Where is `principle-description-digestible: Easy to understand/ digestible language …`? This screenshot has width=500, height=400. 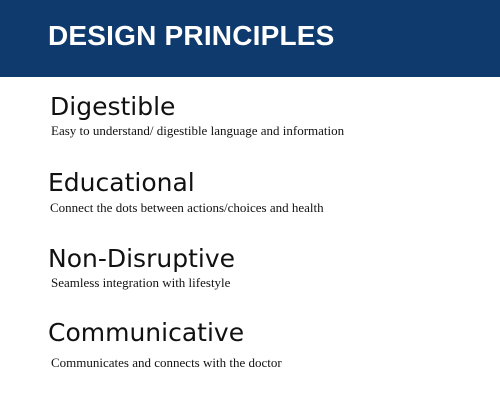 principle-description-digestible: Easy to understand/ digestible language … is located at coordinates (198, 130).